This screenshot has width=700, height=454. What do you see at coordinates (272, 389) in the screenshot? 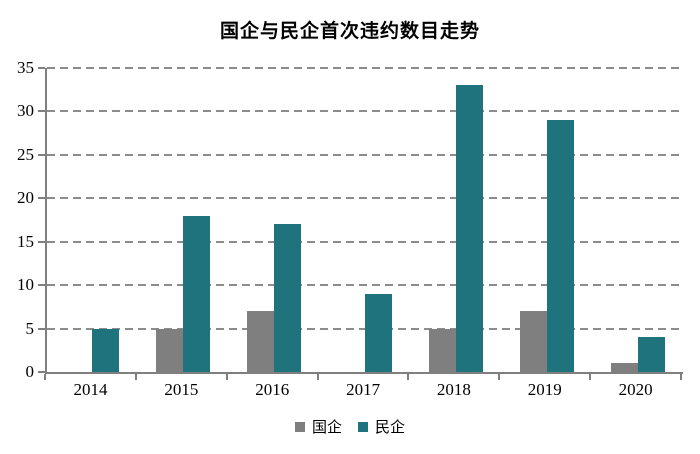
I see `x-axis-label-2016: 2016` at bounding box center [272, 389].